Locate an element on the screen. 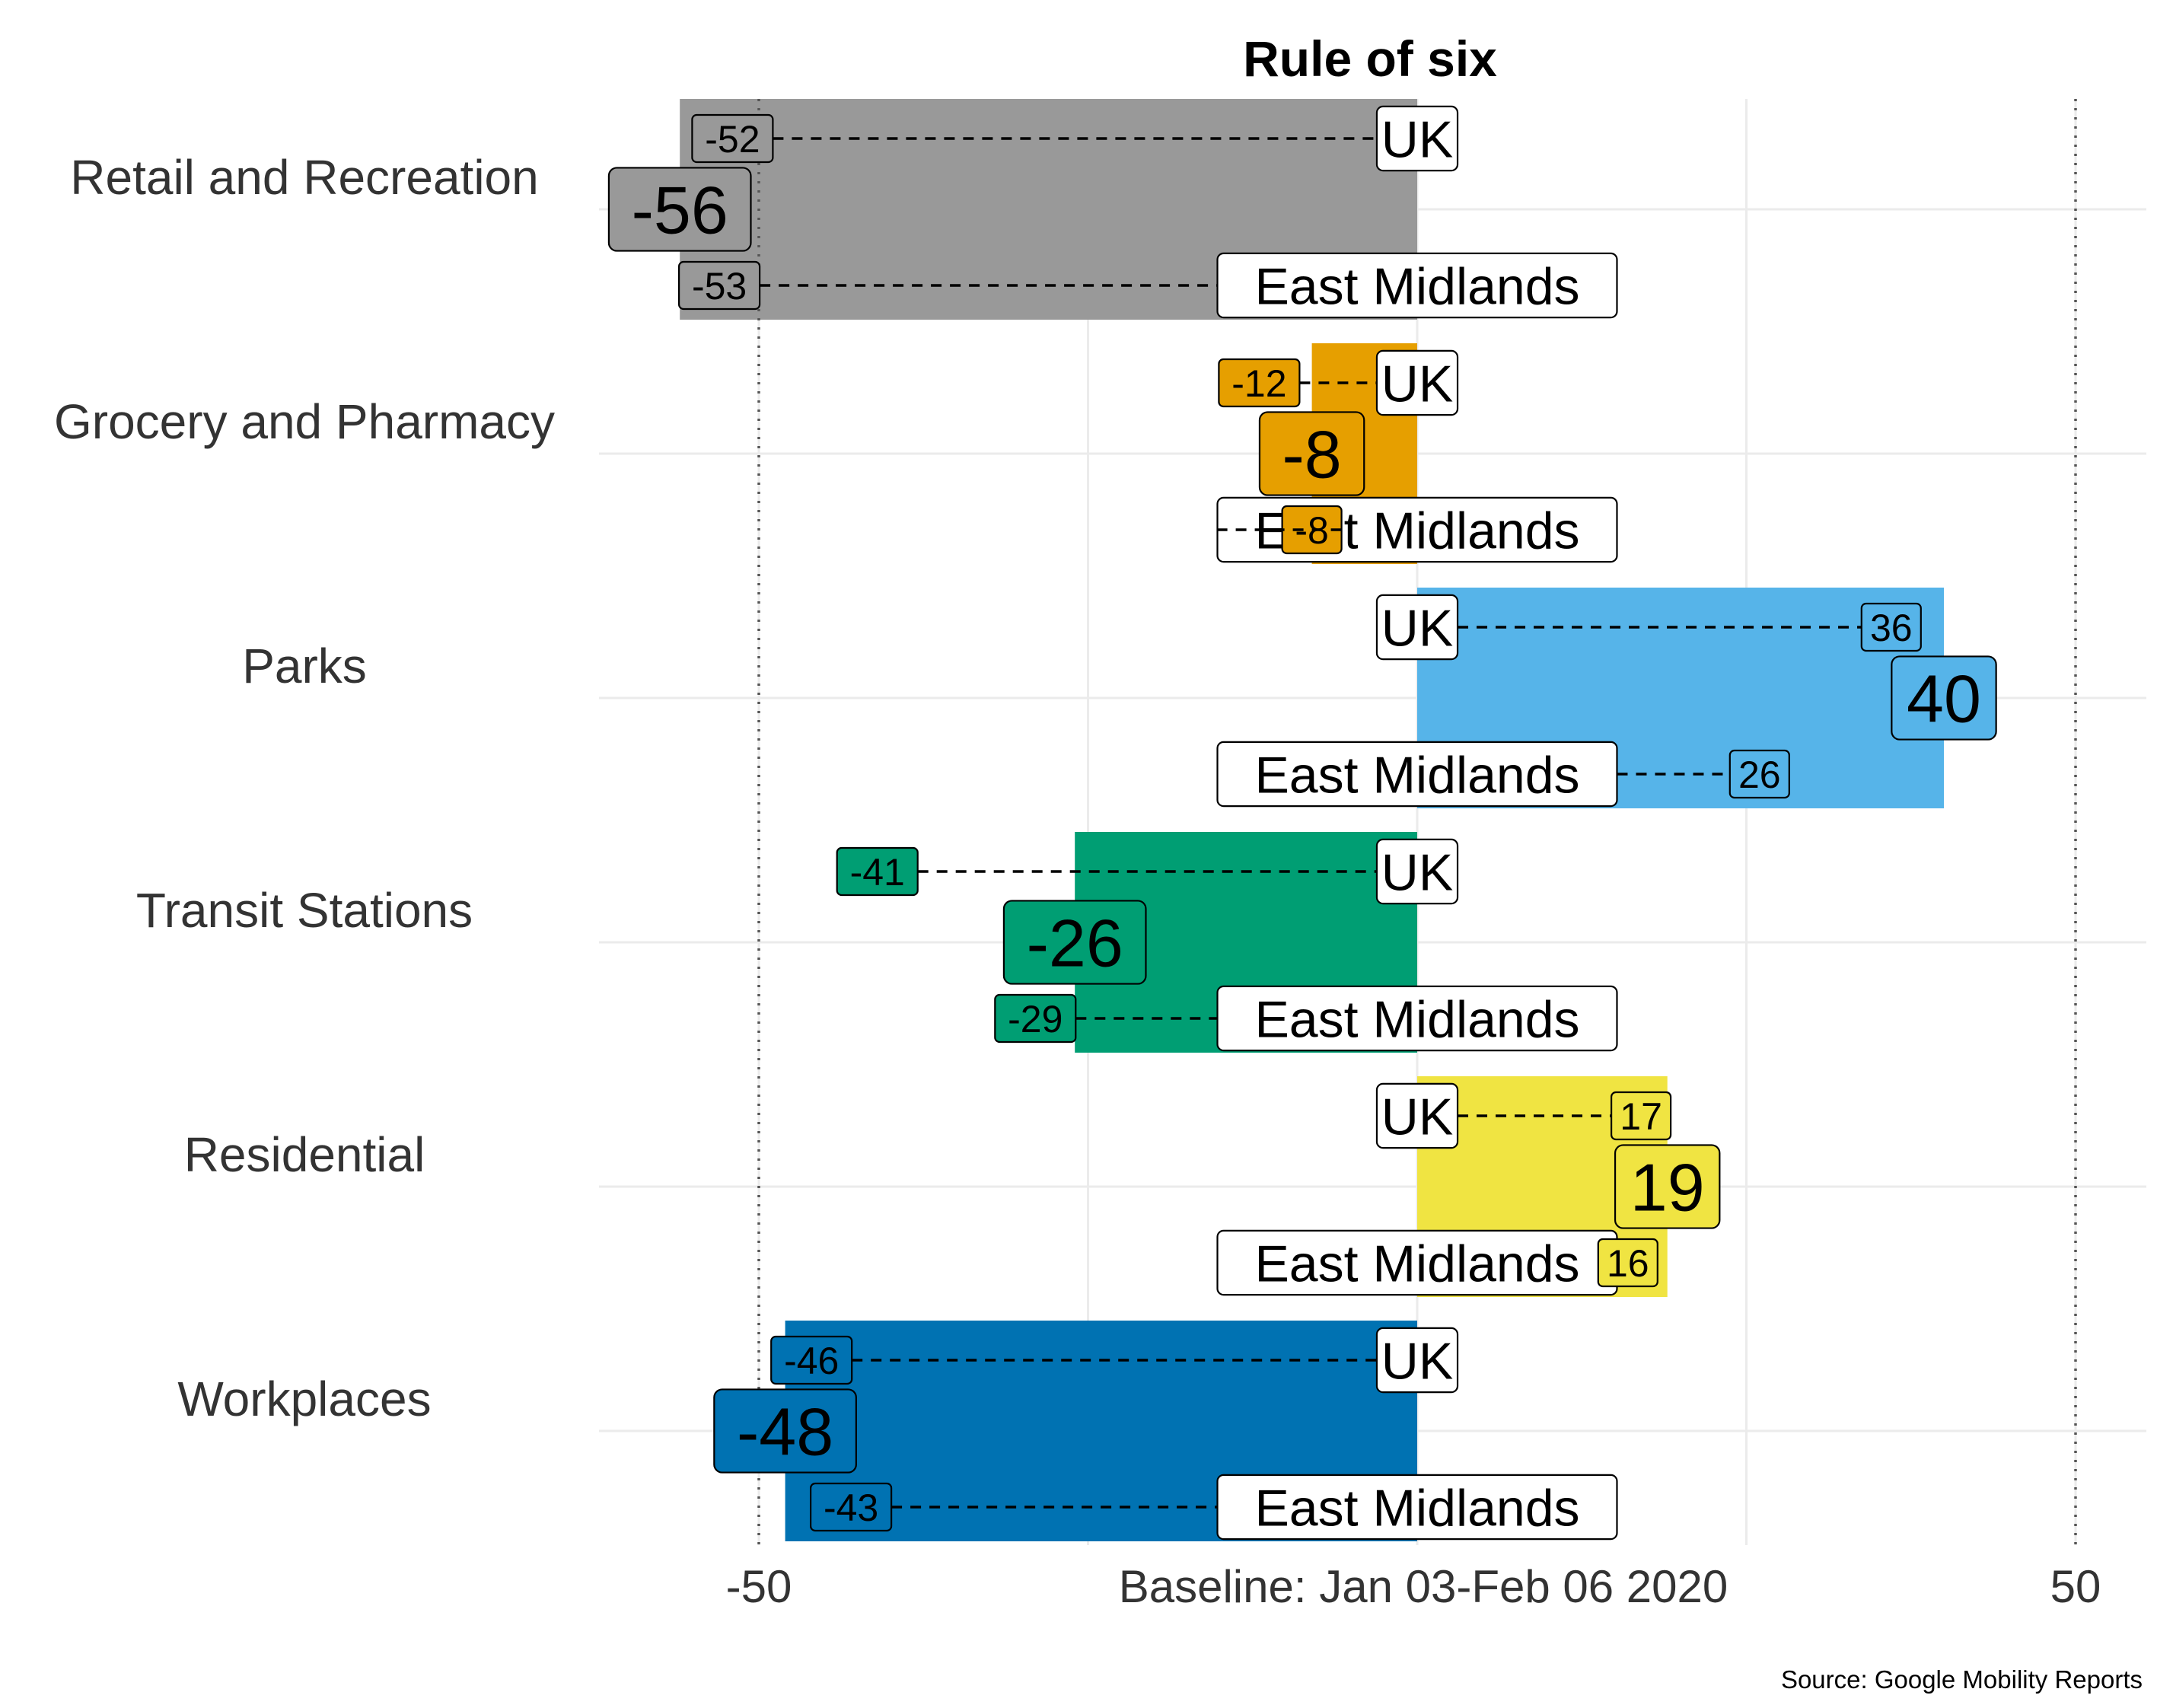 This screenshot has width=2157, height=1708. value-label-text: -8 is located at coordinates (1312, 454).